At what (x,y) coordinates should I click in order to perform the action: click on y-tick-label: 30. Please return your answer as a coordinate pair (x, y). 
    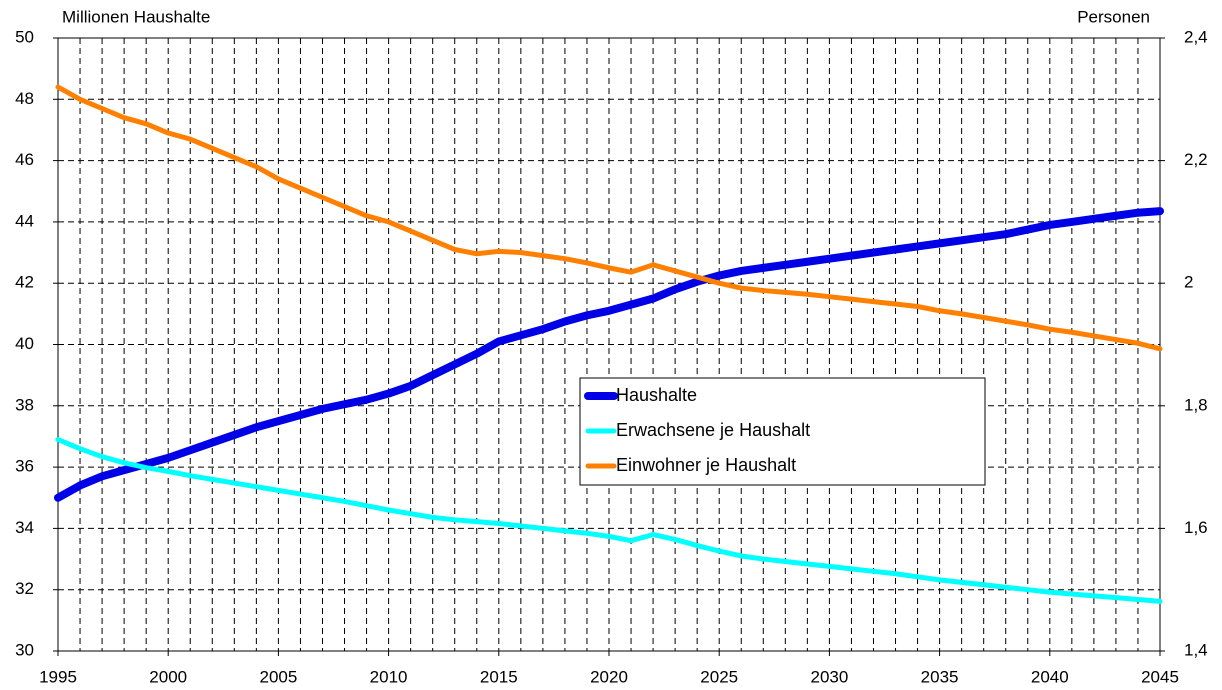
    Looking at the image, I should click on (24, 649).